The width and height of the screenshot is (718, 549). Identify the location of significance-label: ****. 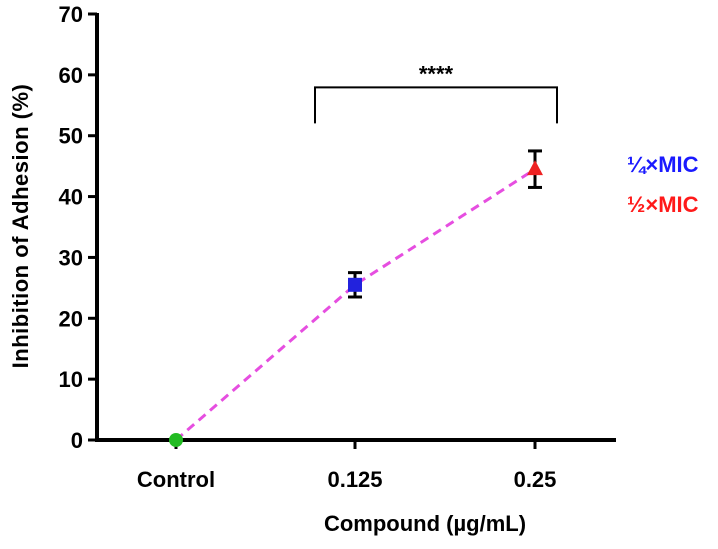
(436, 73).